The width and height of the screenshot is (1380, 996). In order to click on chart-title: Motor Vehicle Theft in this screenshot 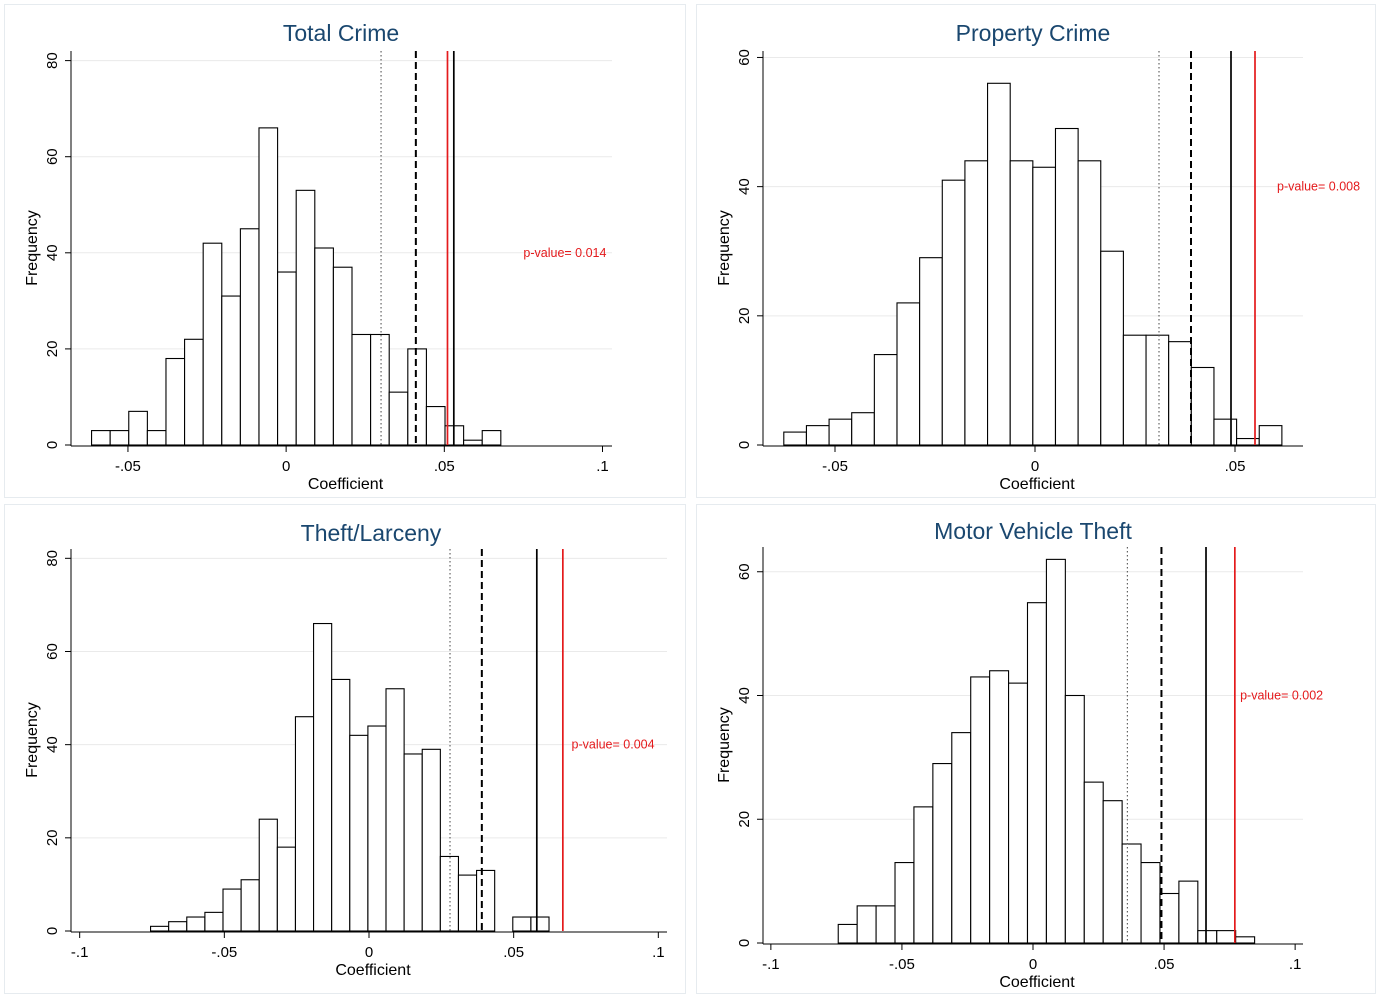, I will do `click(1033, 531)`.